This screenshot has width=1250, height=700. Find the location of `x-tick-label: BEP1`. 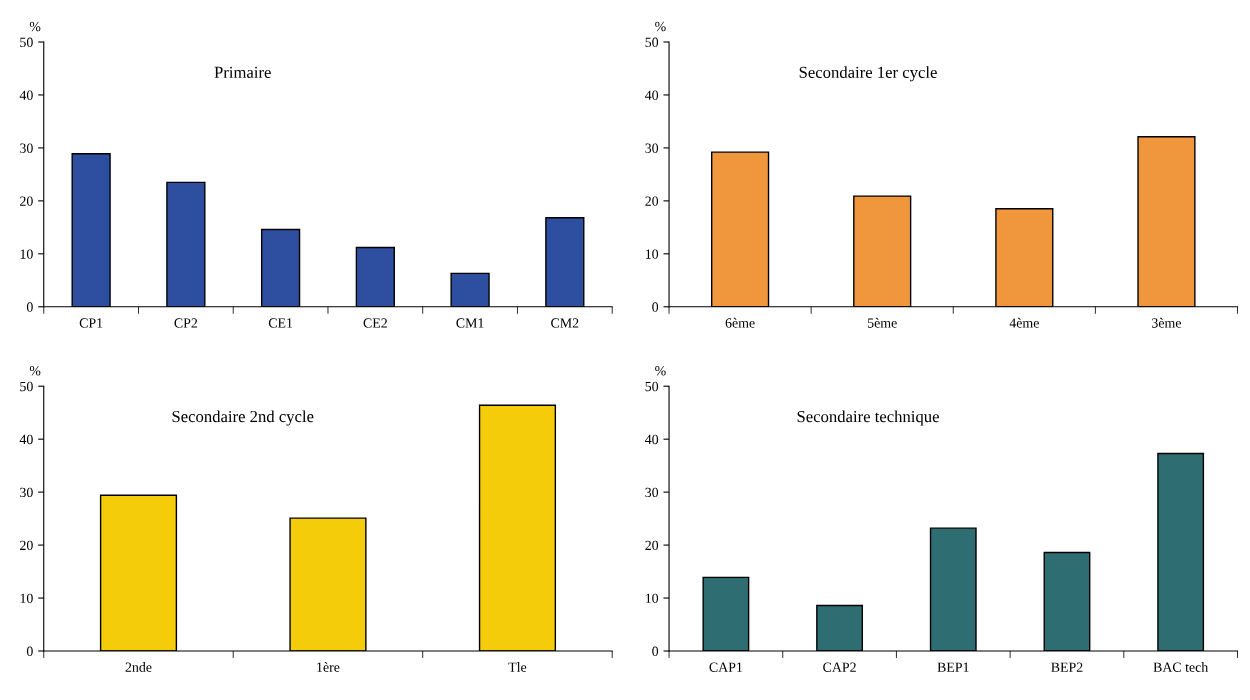

x-tick-label: BEP1 is located at coordinates (953, 667).